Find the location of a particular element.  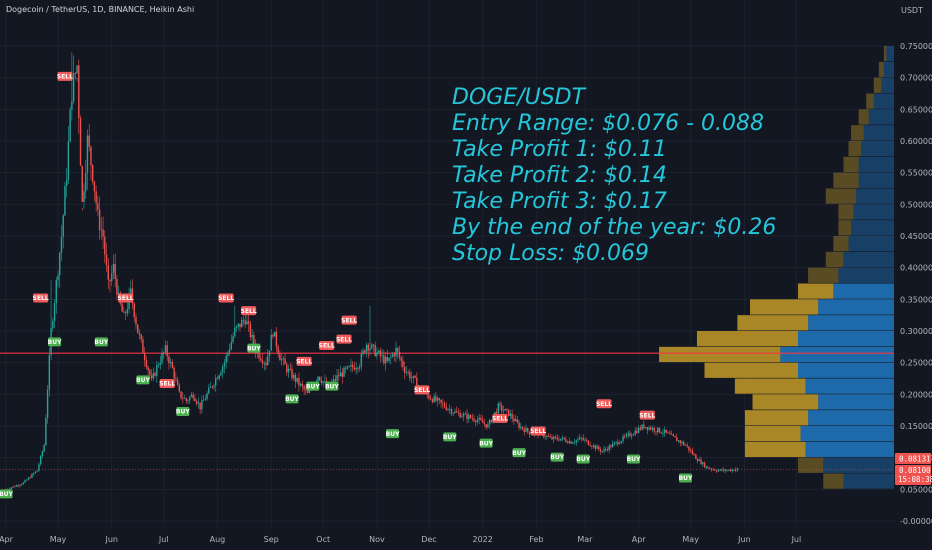

time-axis-panel is located at coordinates (447, 540).